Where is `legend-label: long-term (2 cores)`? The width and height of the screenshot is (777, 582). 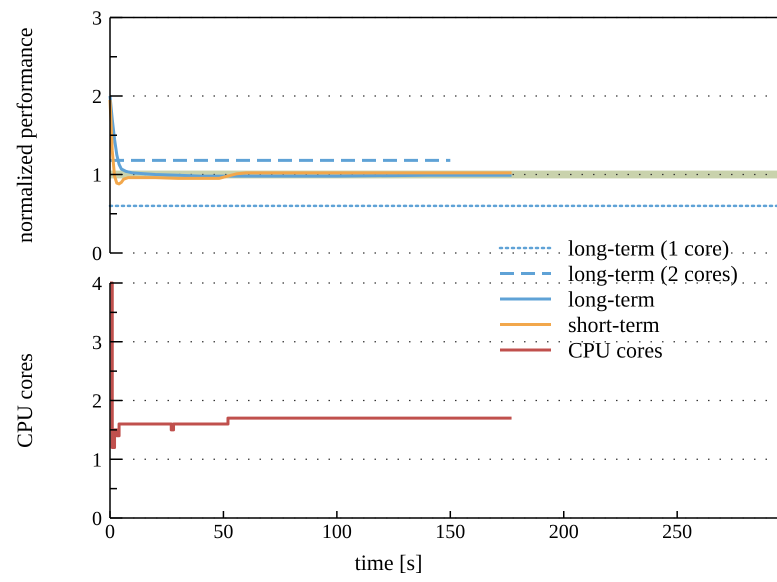 legend-label: long-term (2 cores) is located at coordinates (653, 273).